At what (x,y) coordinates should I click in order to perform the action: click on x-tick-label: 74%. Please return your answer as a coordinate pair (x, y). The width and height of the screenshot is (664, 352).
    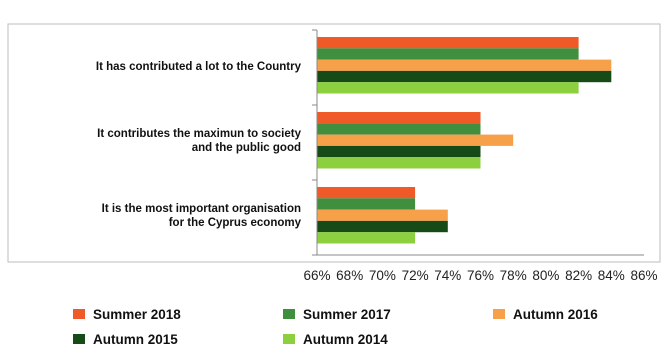
    Looking at the image, I should click on (447, 275).